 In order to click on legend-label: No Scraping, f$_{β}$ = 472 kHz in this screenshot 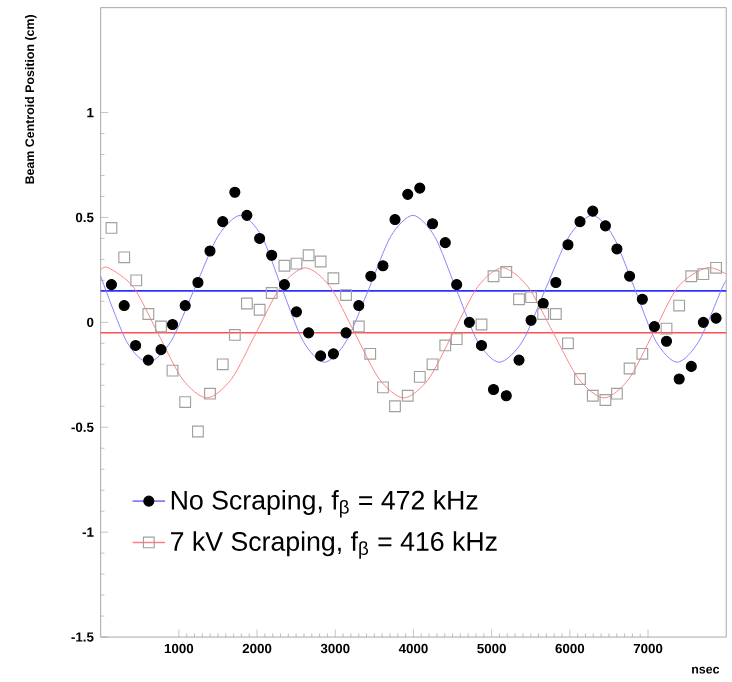, I will do `click(324, 504)`.